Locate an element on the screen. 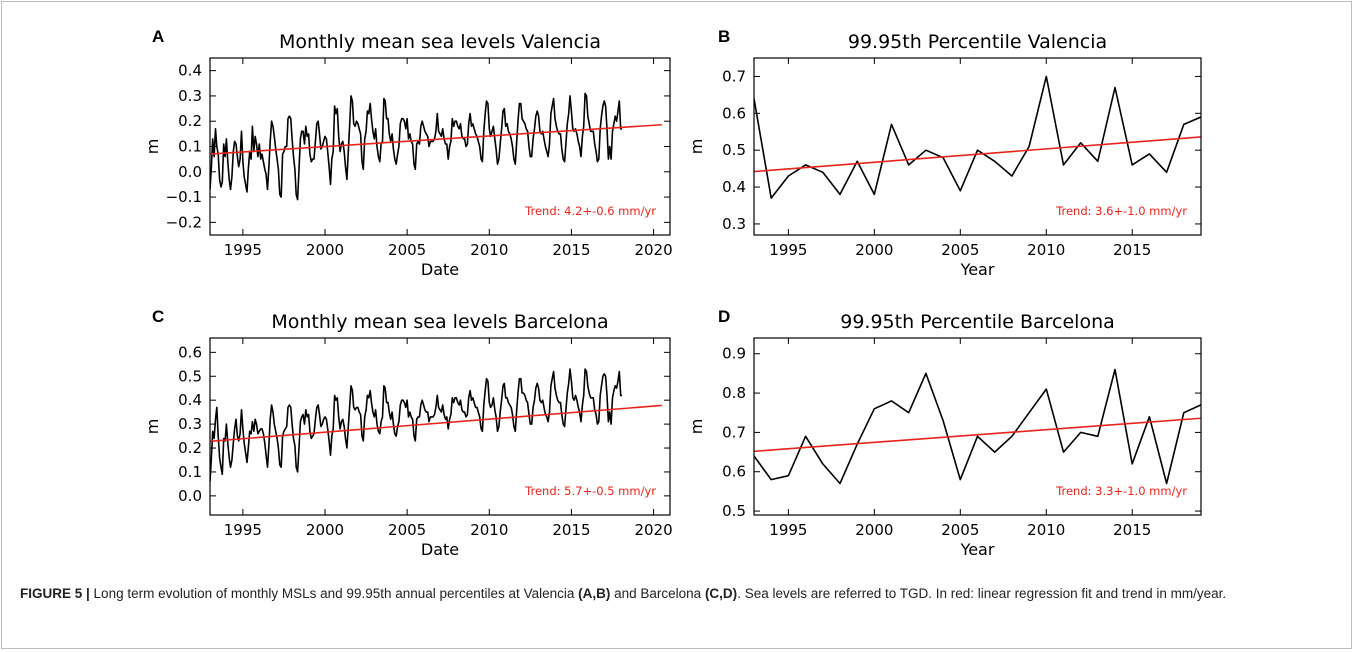 The width and height of the screenshot is (1355, 652). panel-b-ylabel: m is located at coordinates (696, 147).